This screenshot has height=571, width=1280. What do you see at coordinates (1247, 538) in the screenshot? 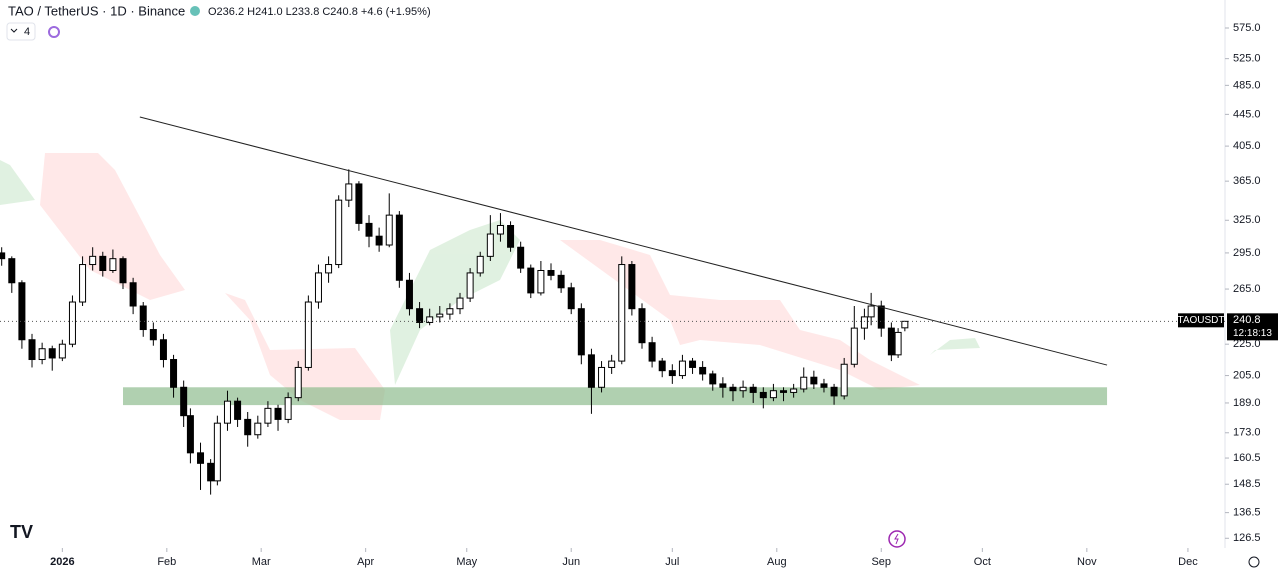
I see `y-tick-label: 126.5` at bounding box center [1247, 538].